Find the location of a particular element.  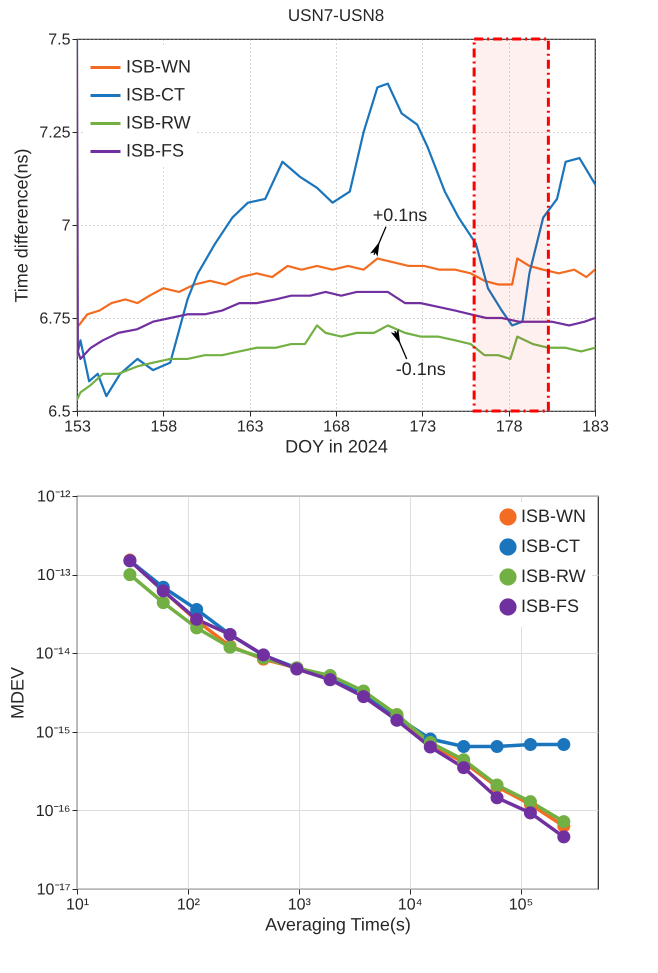

annotation: +0.1ns is located at coordinates (400, 214).